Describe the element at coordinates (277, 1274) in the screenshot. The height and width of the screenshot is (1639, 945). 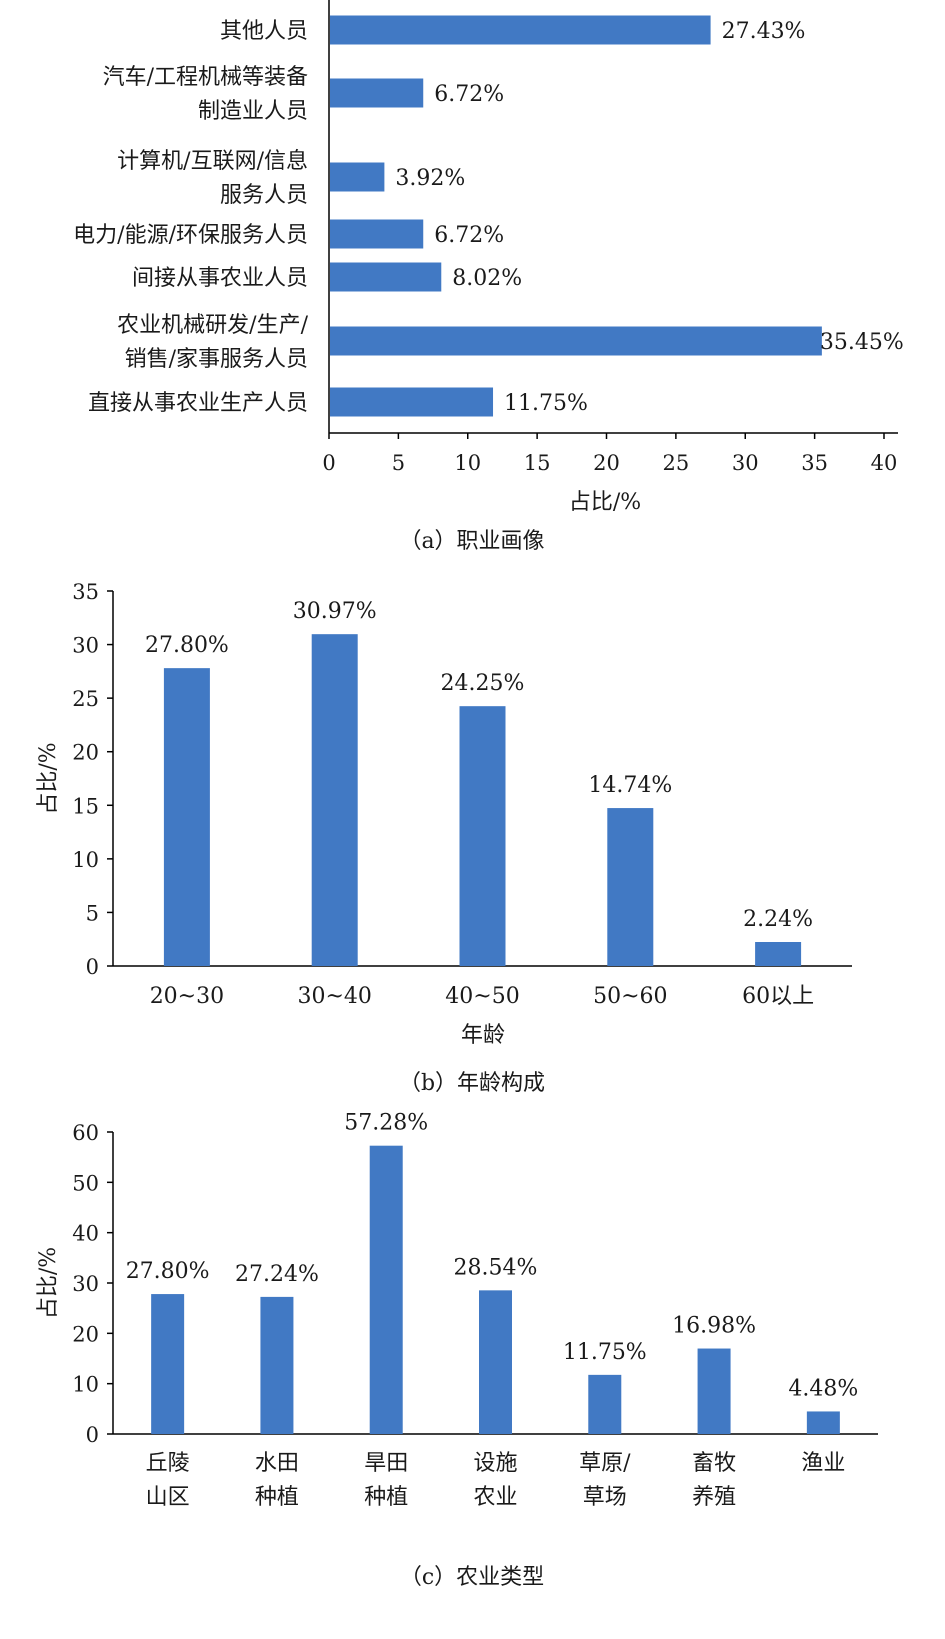
I see `c-data-label: 27.24%` at that location.